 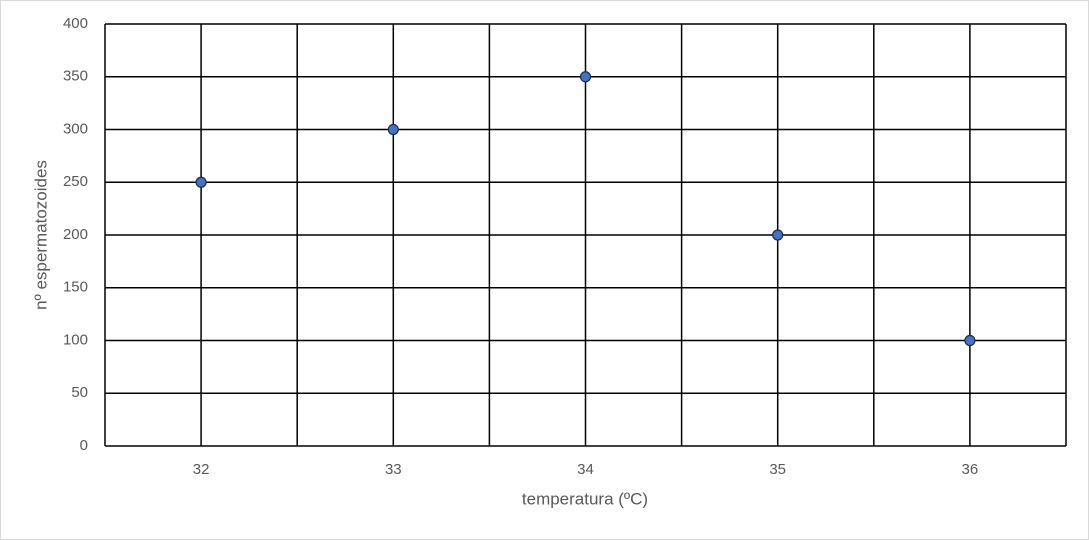 I want to click on y-tick-label: 250, so click(x=75, y=181).